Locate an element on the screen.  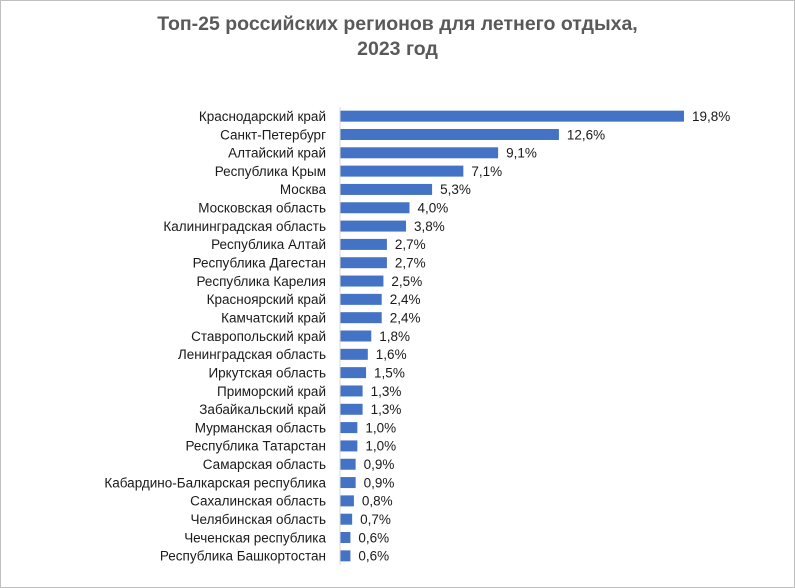
value-label: 9,1% is located at coordinates (521, 153).